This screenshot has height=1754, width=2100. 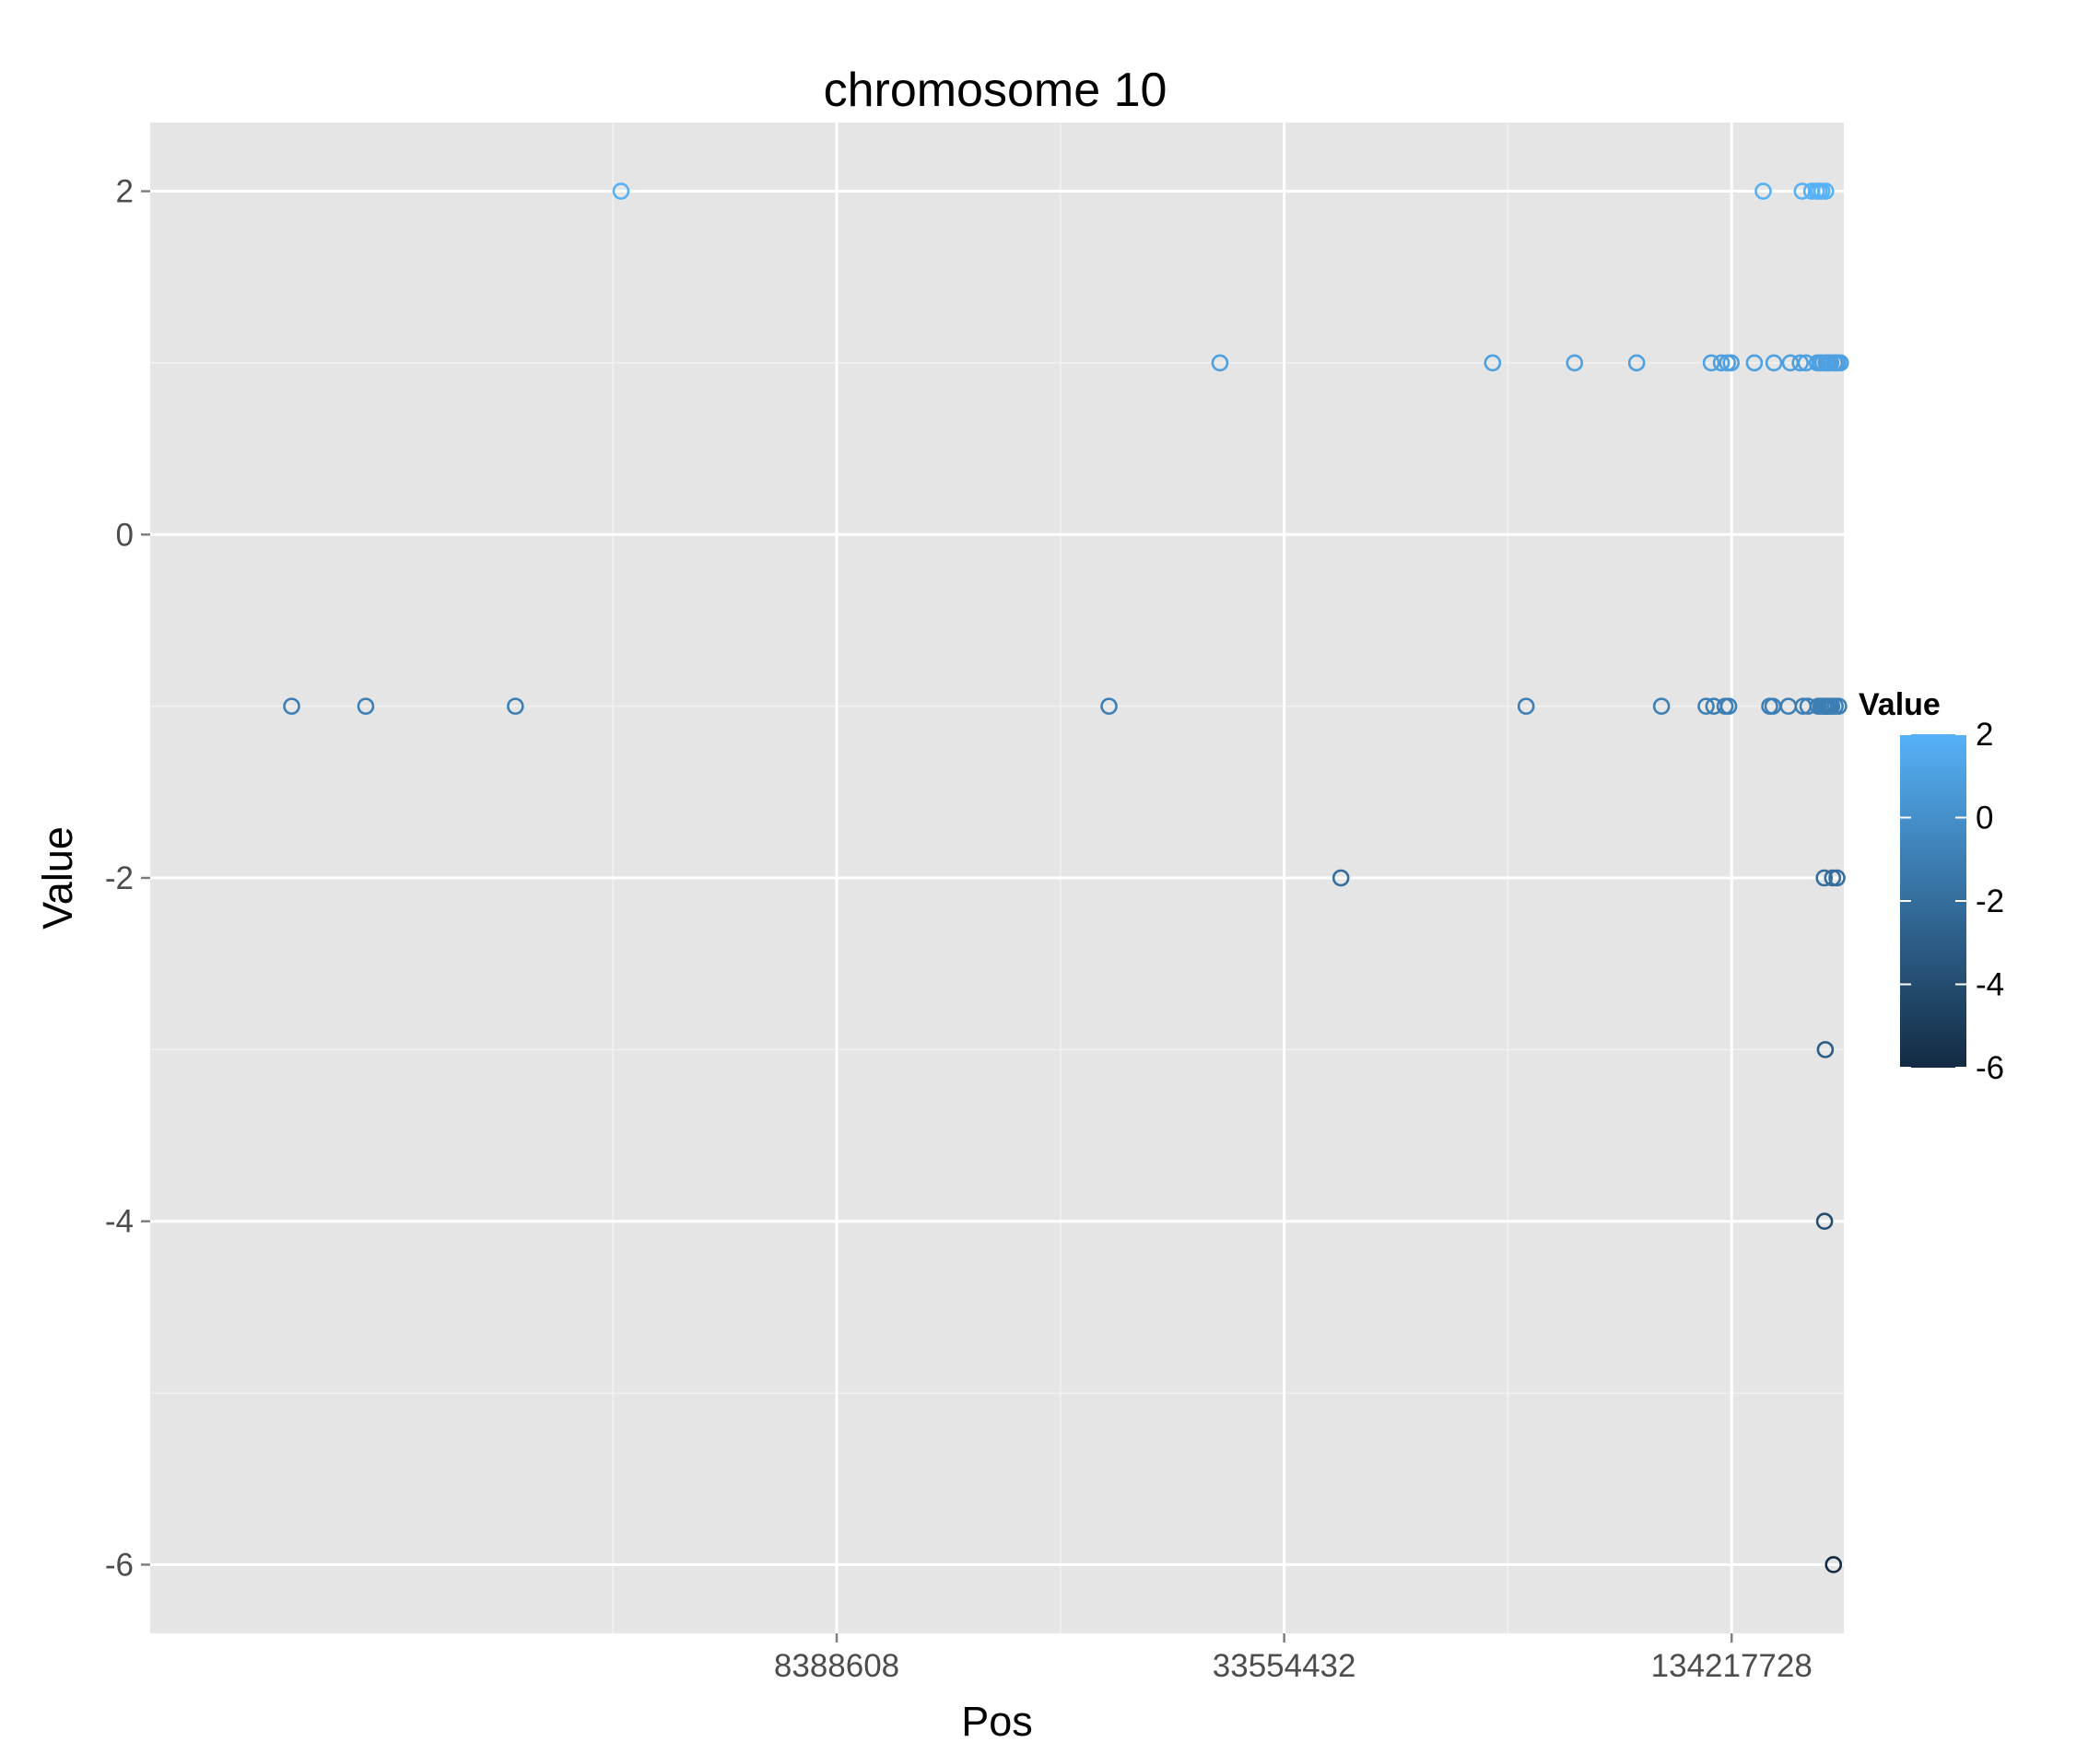 What do you see at coordinates (119, 878) in the screenshot?
I see `y-tick-label: -2` at bounding box center [119, 878].